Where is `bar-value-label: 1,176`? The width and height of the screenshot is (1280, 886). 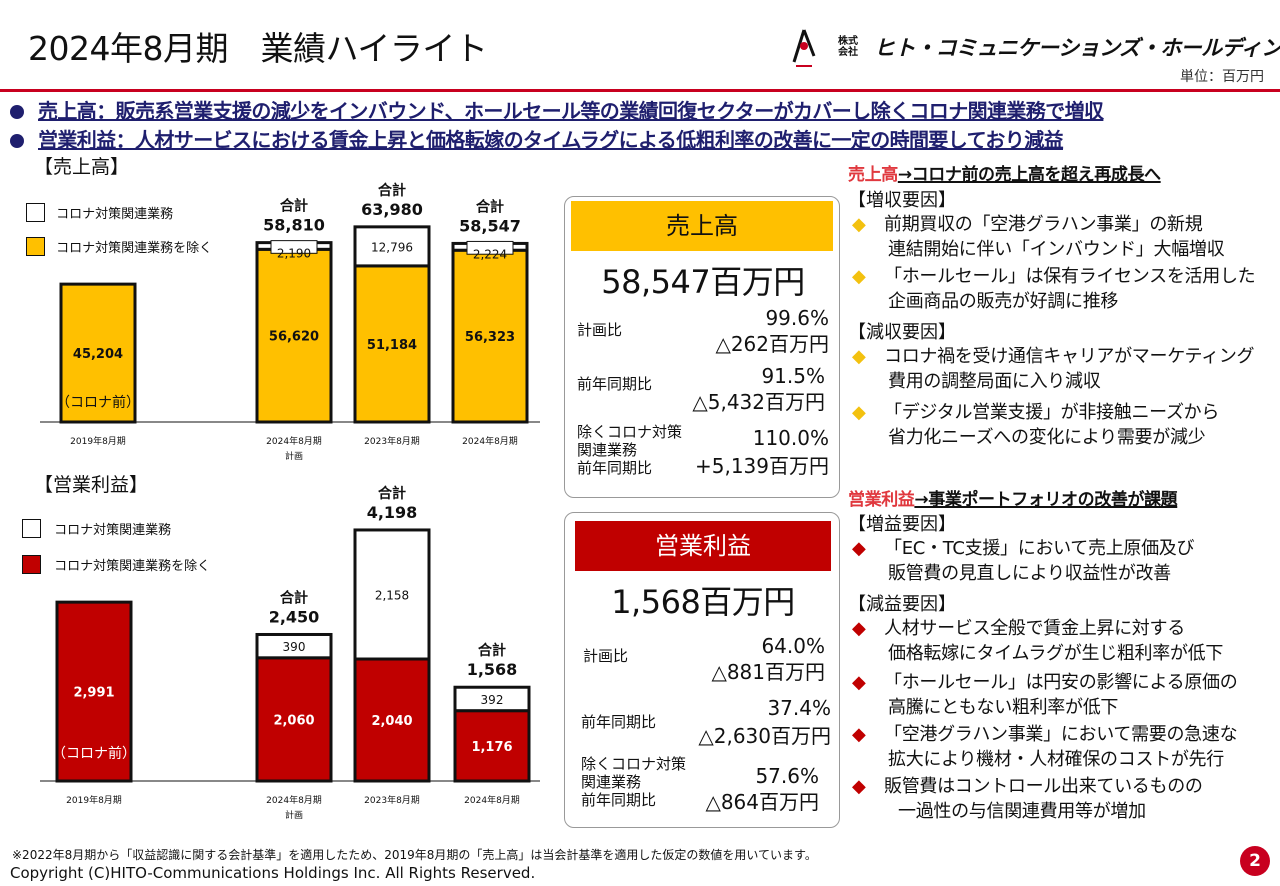 bar-value-label: 1,176 is located at coordinates (491, 747).